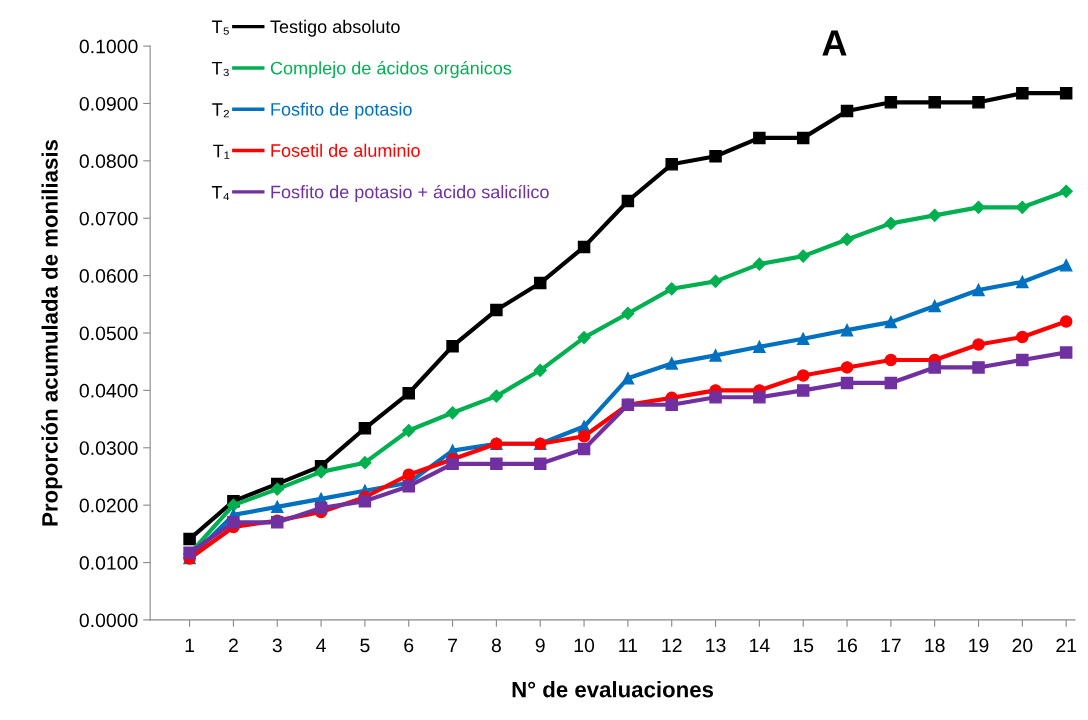 The image size is (1088, 720). I want to click on x-tick-label: 17, so click(891, 645).